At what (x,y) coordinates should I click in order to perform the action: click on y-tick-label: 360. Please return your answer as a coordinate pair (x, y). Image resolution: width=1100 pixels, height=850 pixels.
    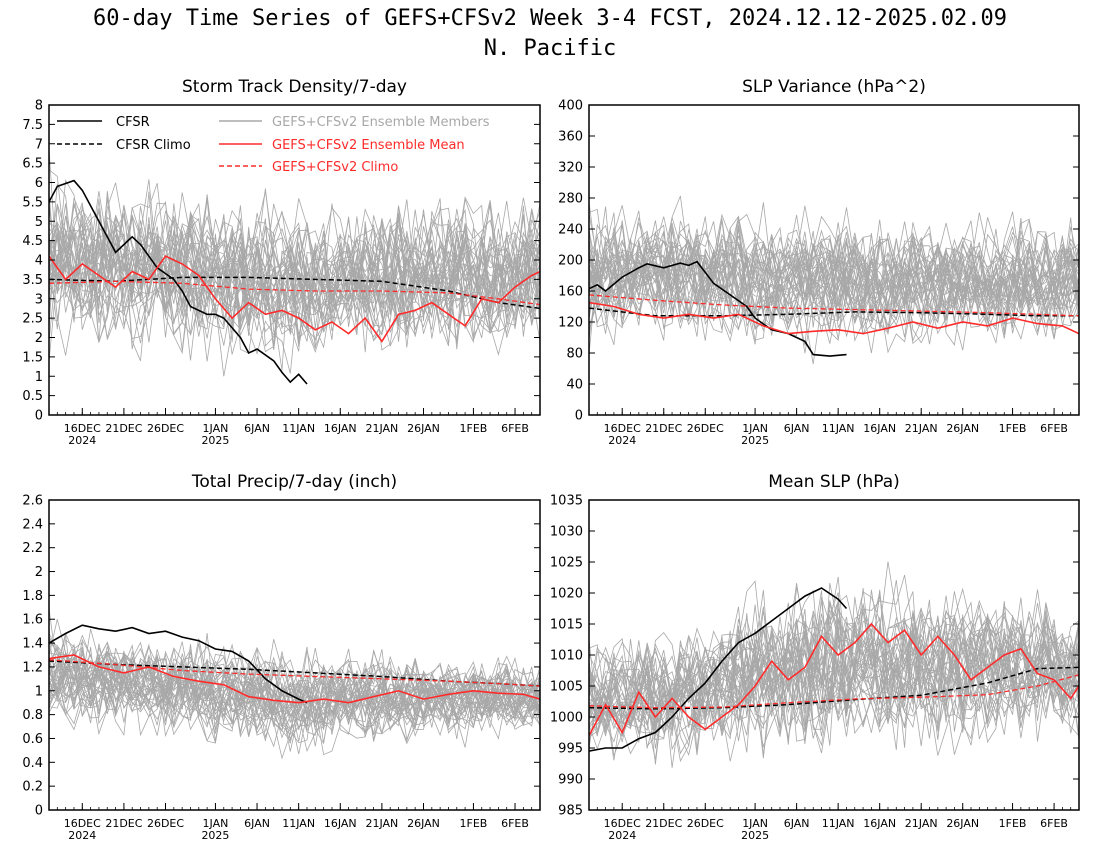
    Looking at the image, I should click on (570, 137).